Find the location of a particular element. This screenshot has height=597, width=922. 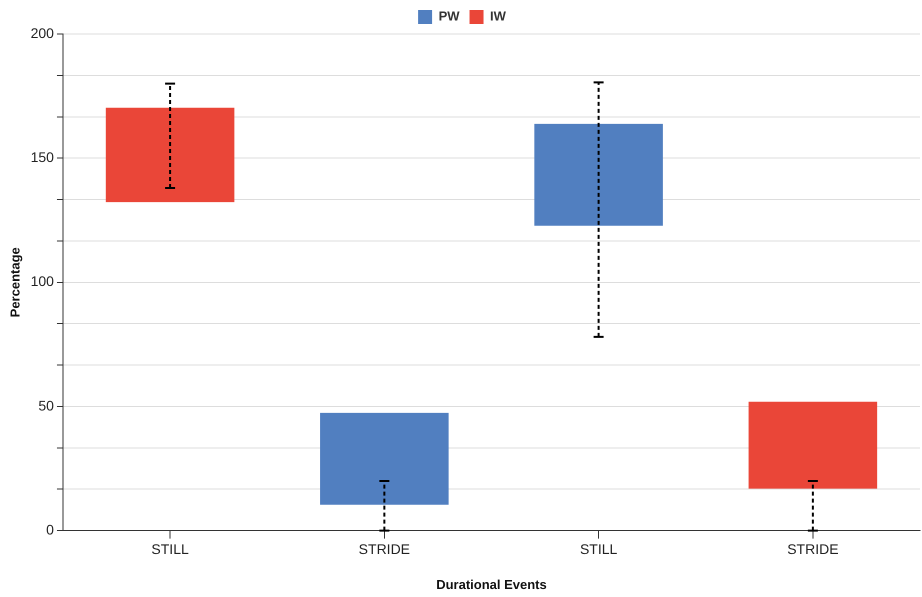

y-tick-label: 0 is located at coordinates (50, 529).